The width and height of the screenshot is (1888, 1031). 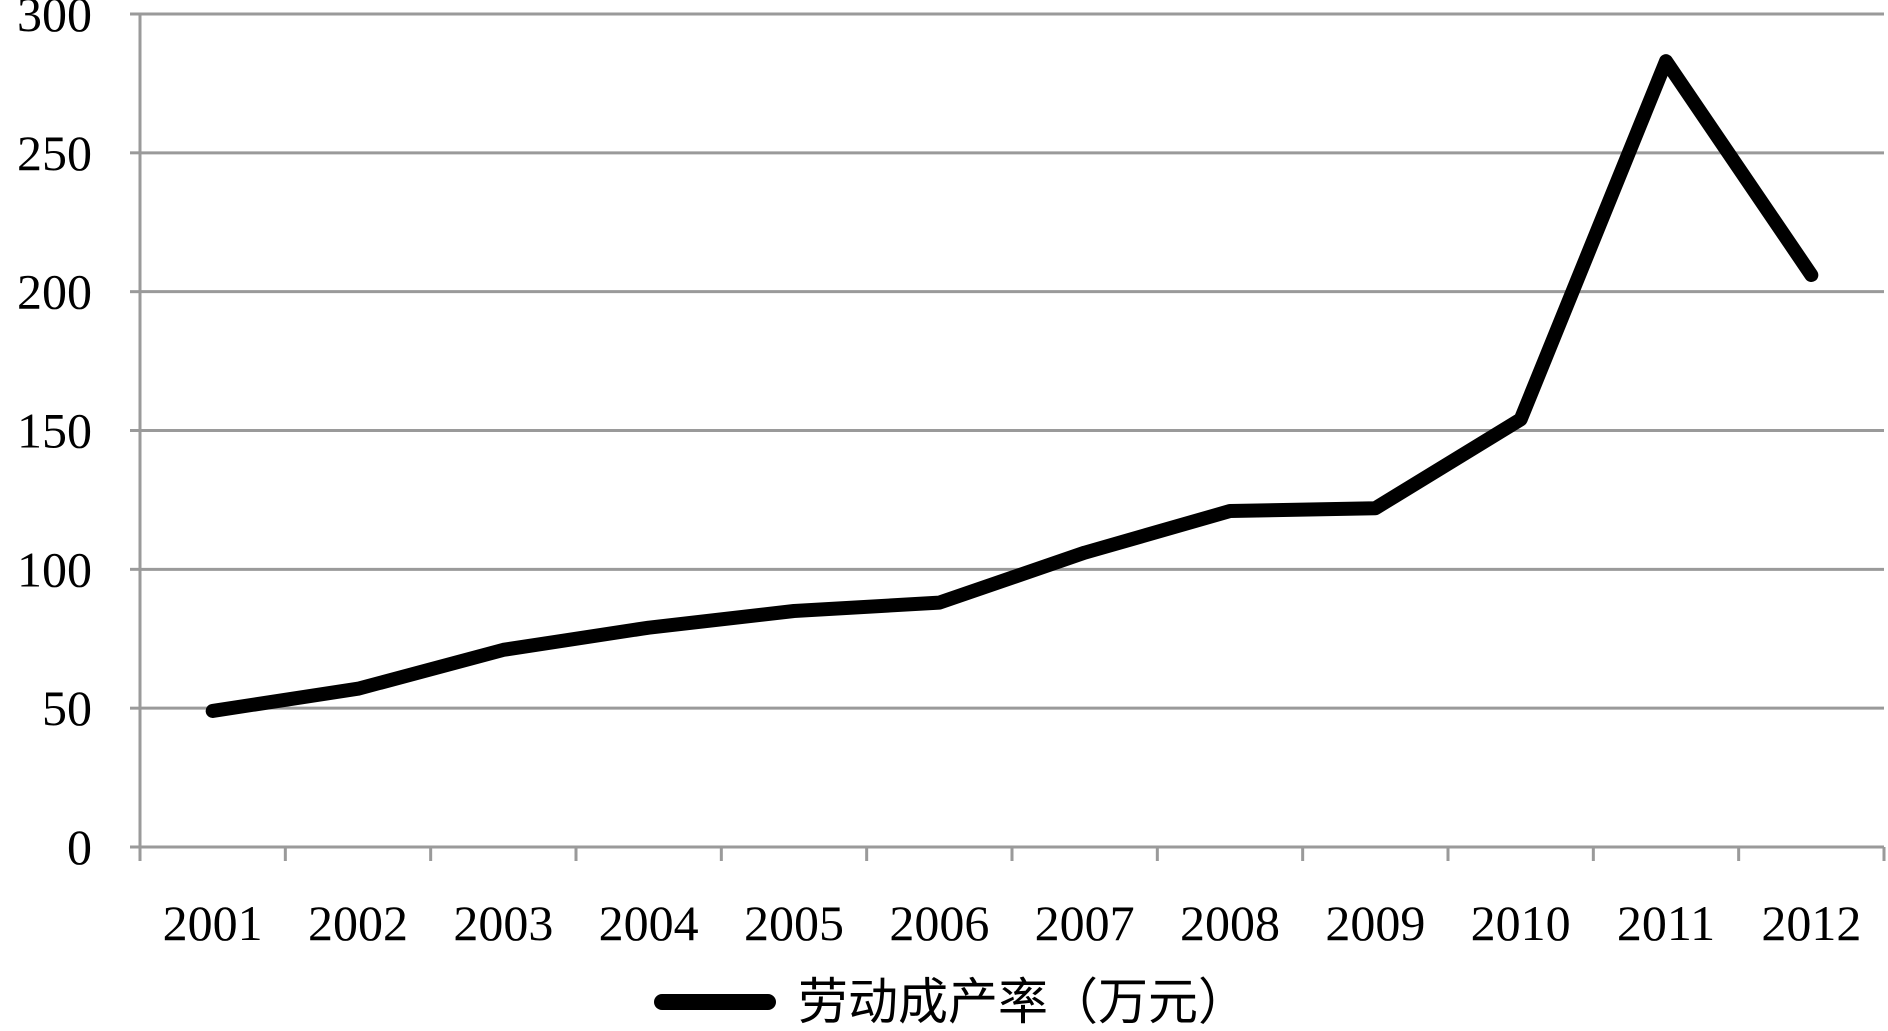 I want to click on x-tick-label-2003: 2003, so click(x=503, y=923).